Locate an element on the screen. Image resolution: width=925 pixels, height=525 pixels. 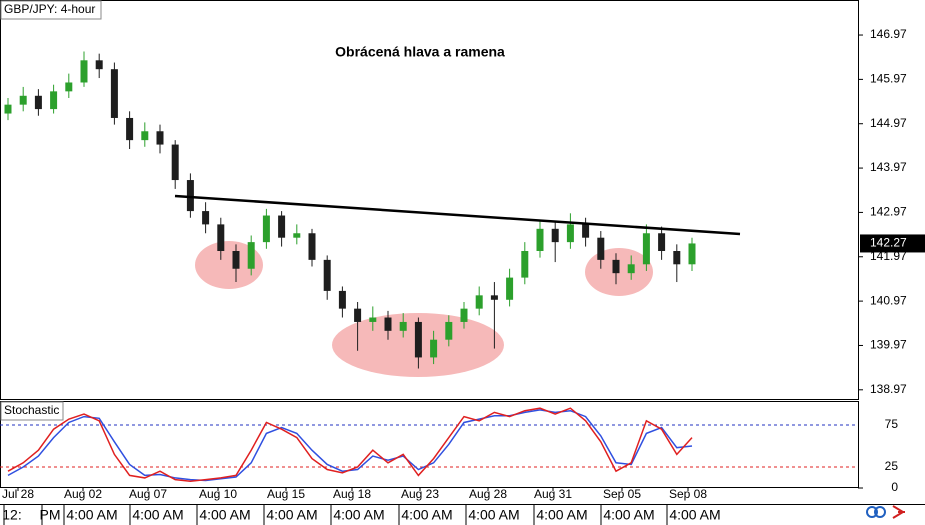
x-time-label: 12: is located at coordinates (11, 515).